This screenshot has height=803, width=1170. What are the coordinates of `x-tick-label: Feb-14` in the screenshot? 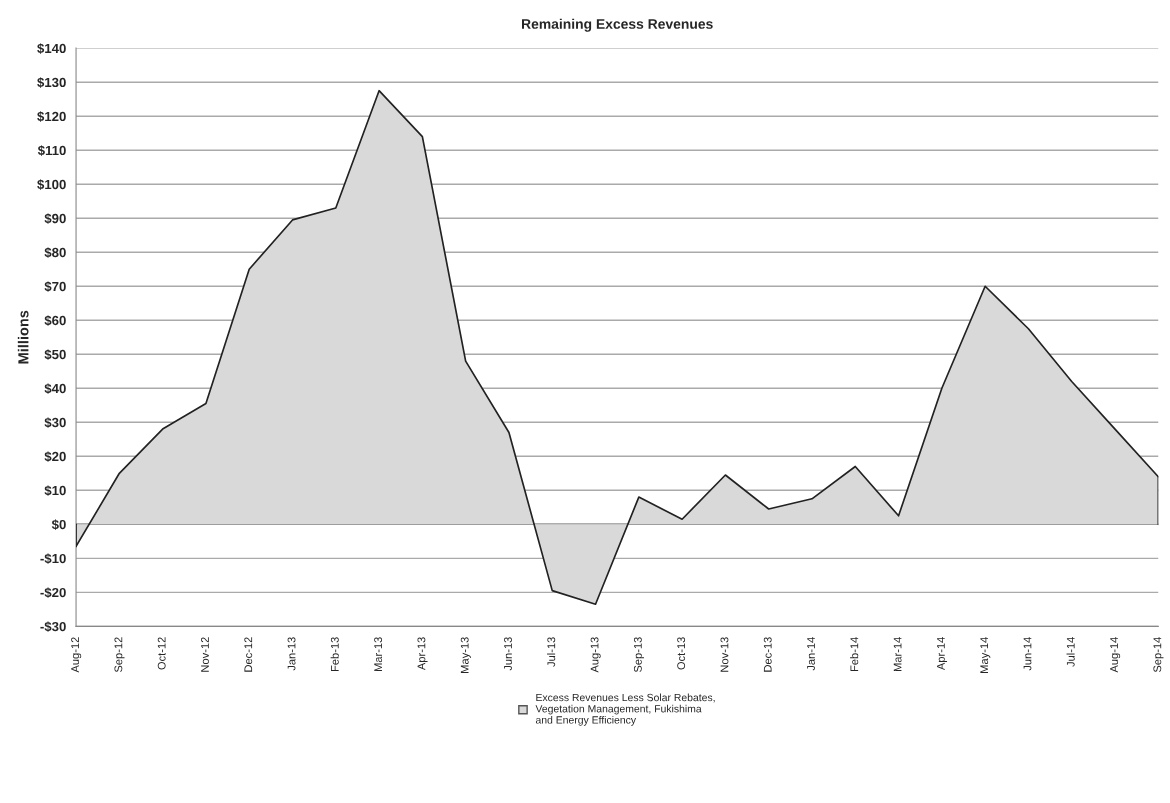 It's located at (854, 654).